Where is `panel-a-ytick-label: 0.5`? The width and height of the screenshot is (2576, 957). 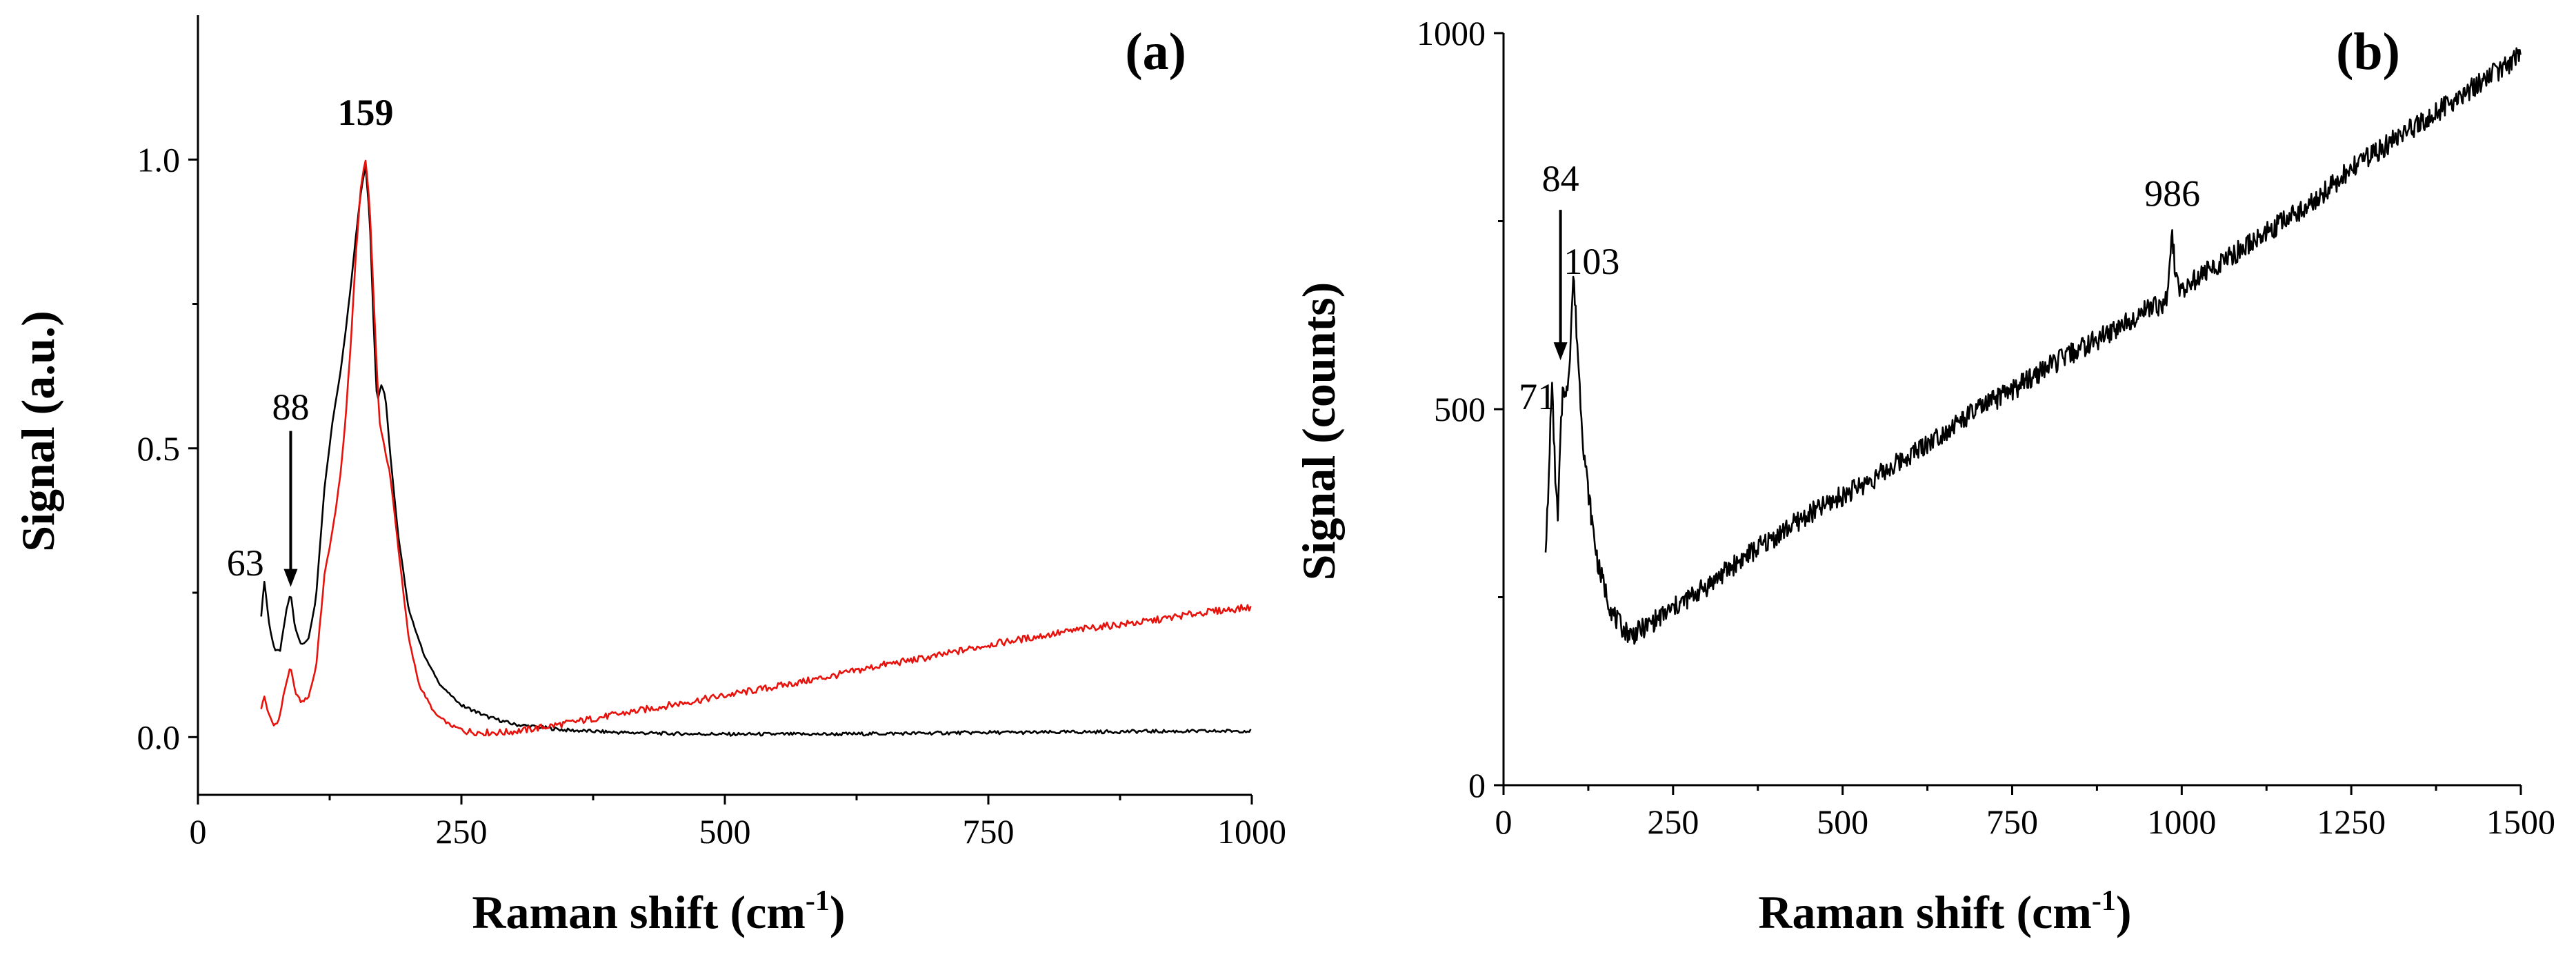
panel-a-ytick-label: 0.5 is located at coordinates (159, 448).